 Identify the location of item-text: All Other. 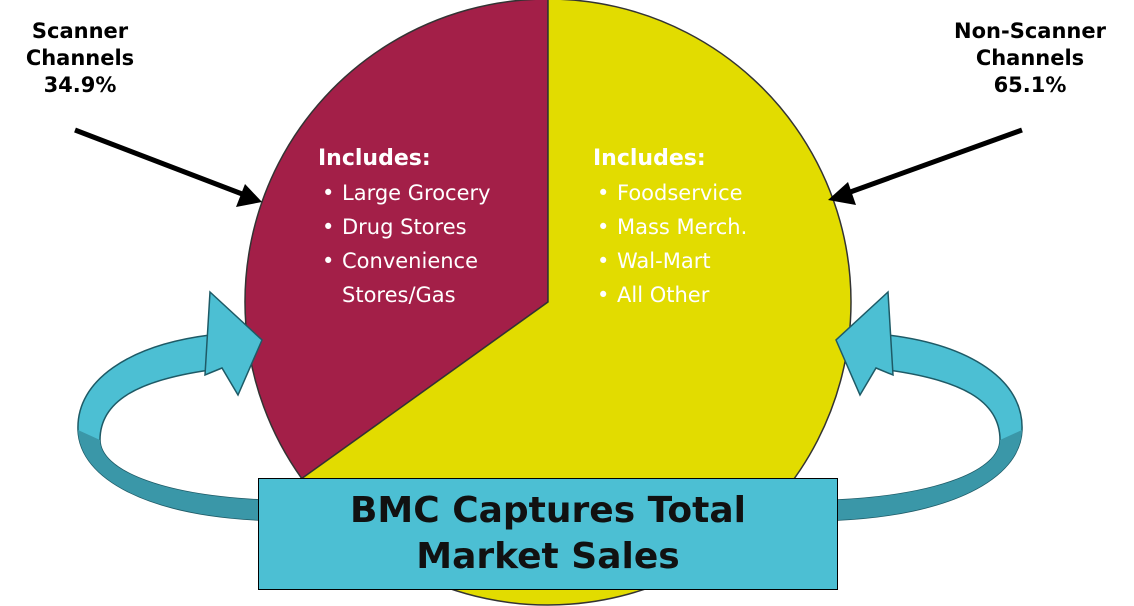
(663, 295).